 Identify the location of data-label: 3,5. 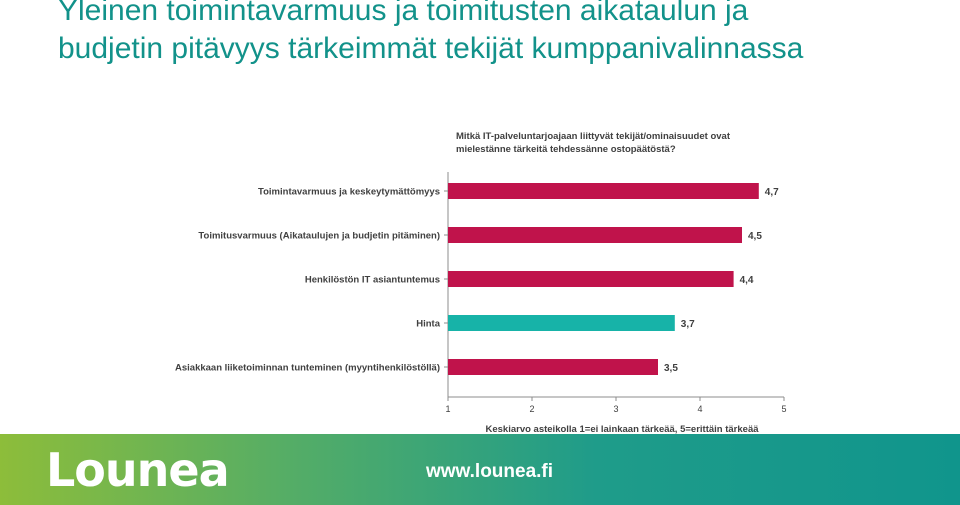
(671, 368).